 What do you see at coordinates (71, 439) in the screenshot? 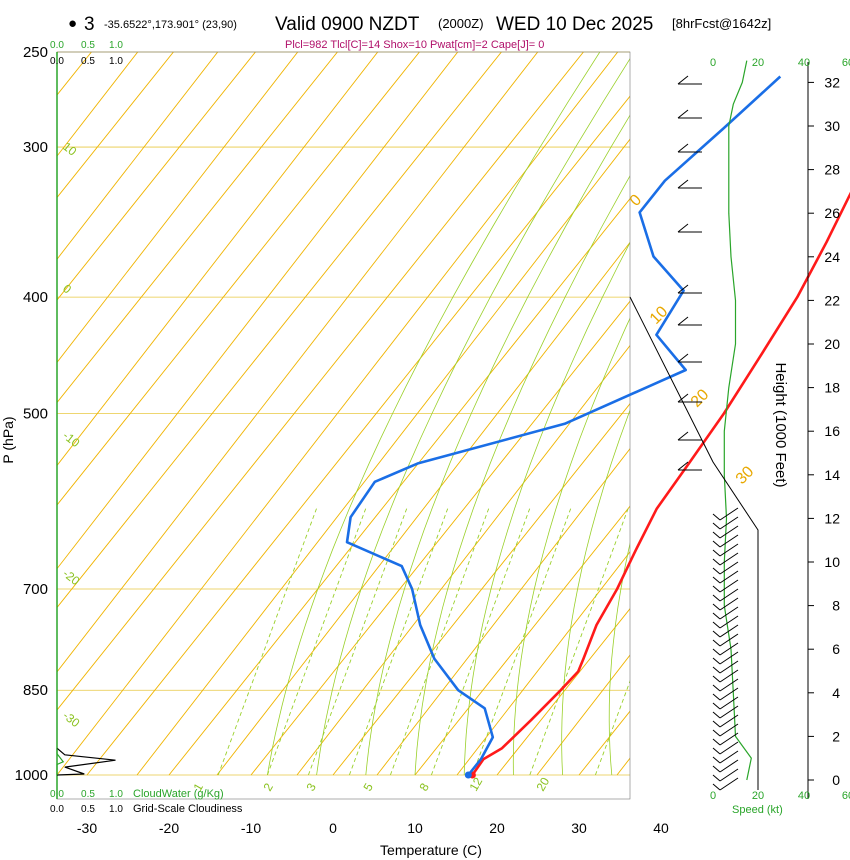
I see `isotherm-label: -10` at bounding box center [71, 439].